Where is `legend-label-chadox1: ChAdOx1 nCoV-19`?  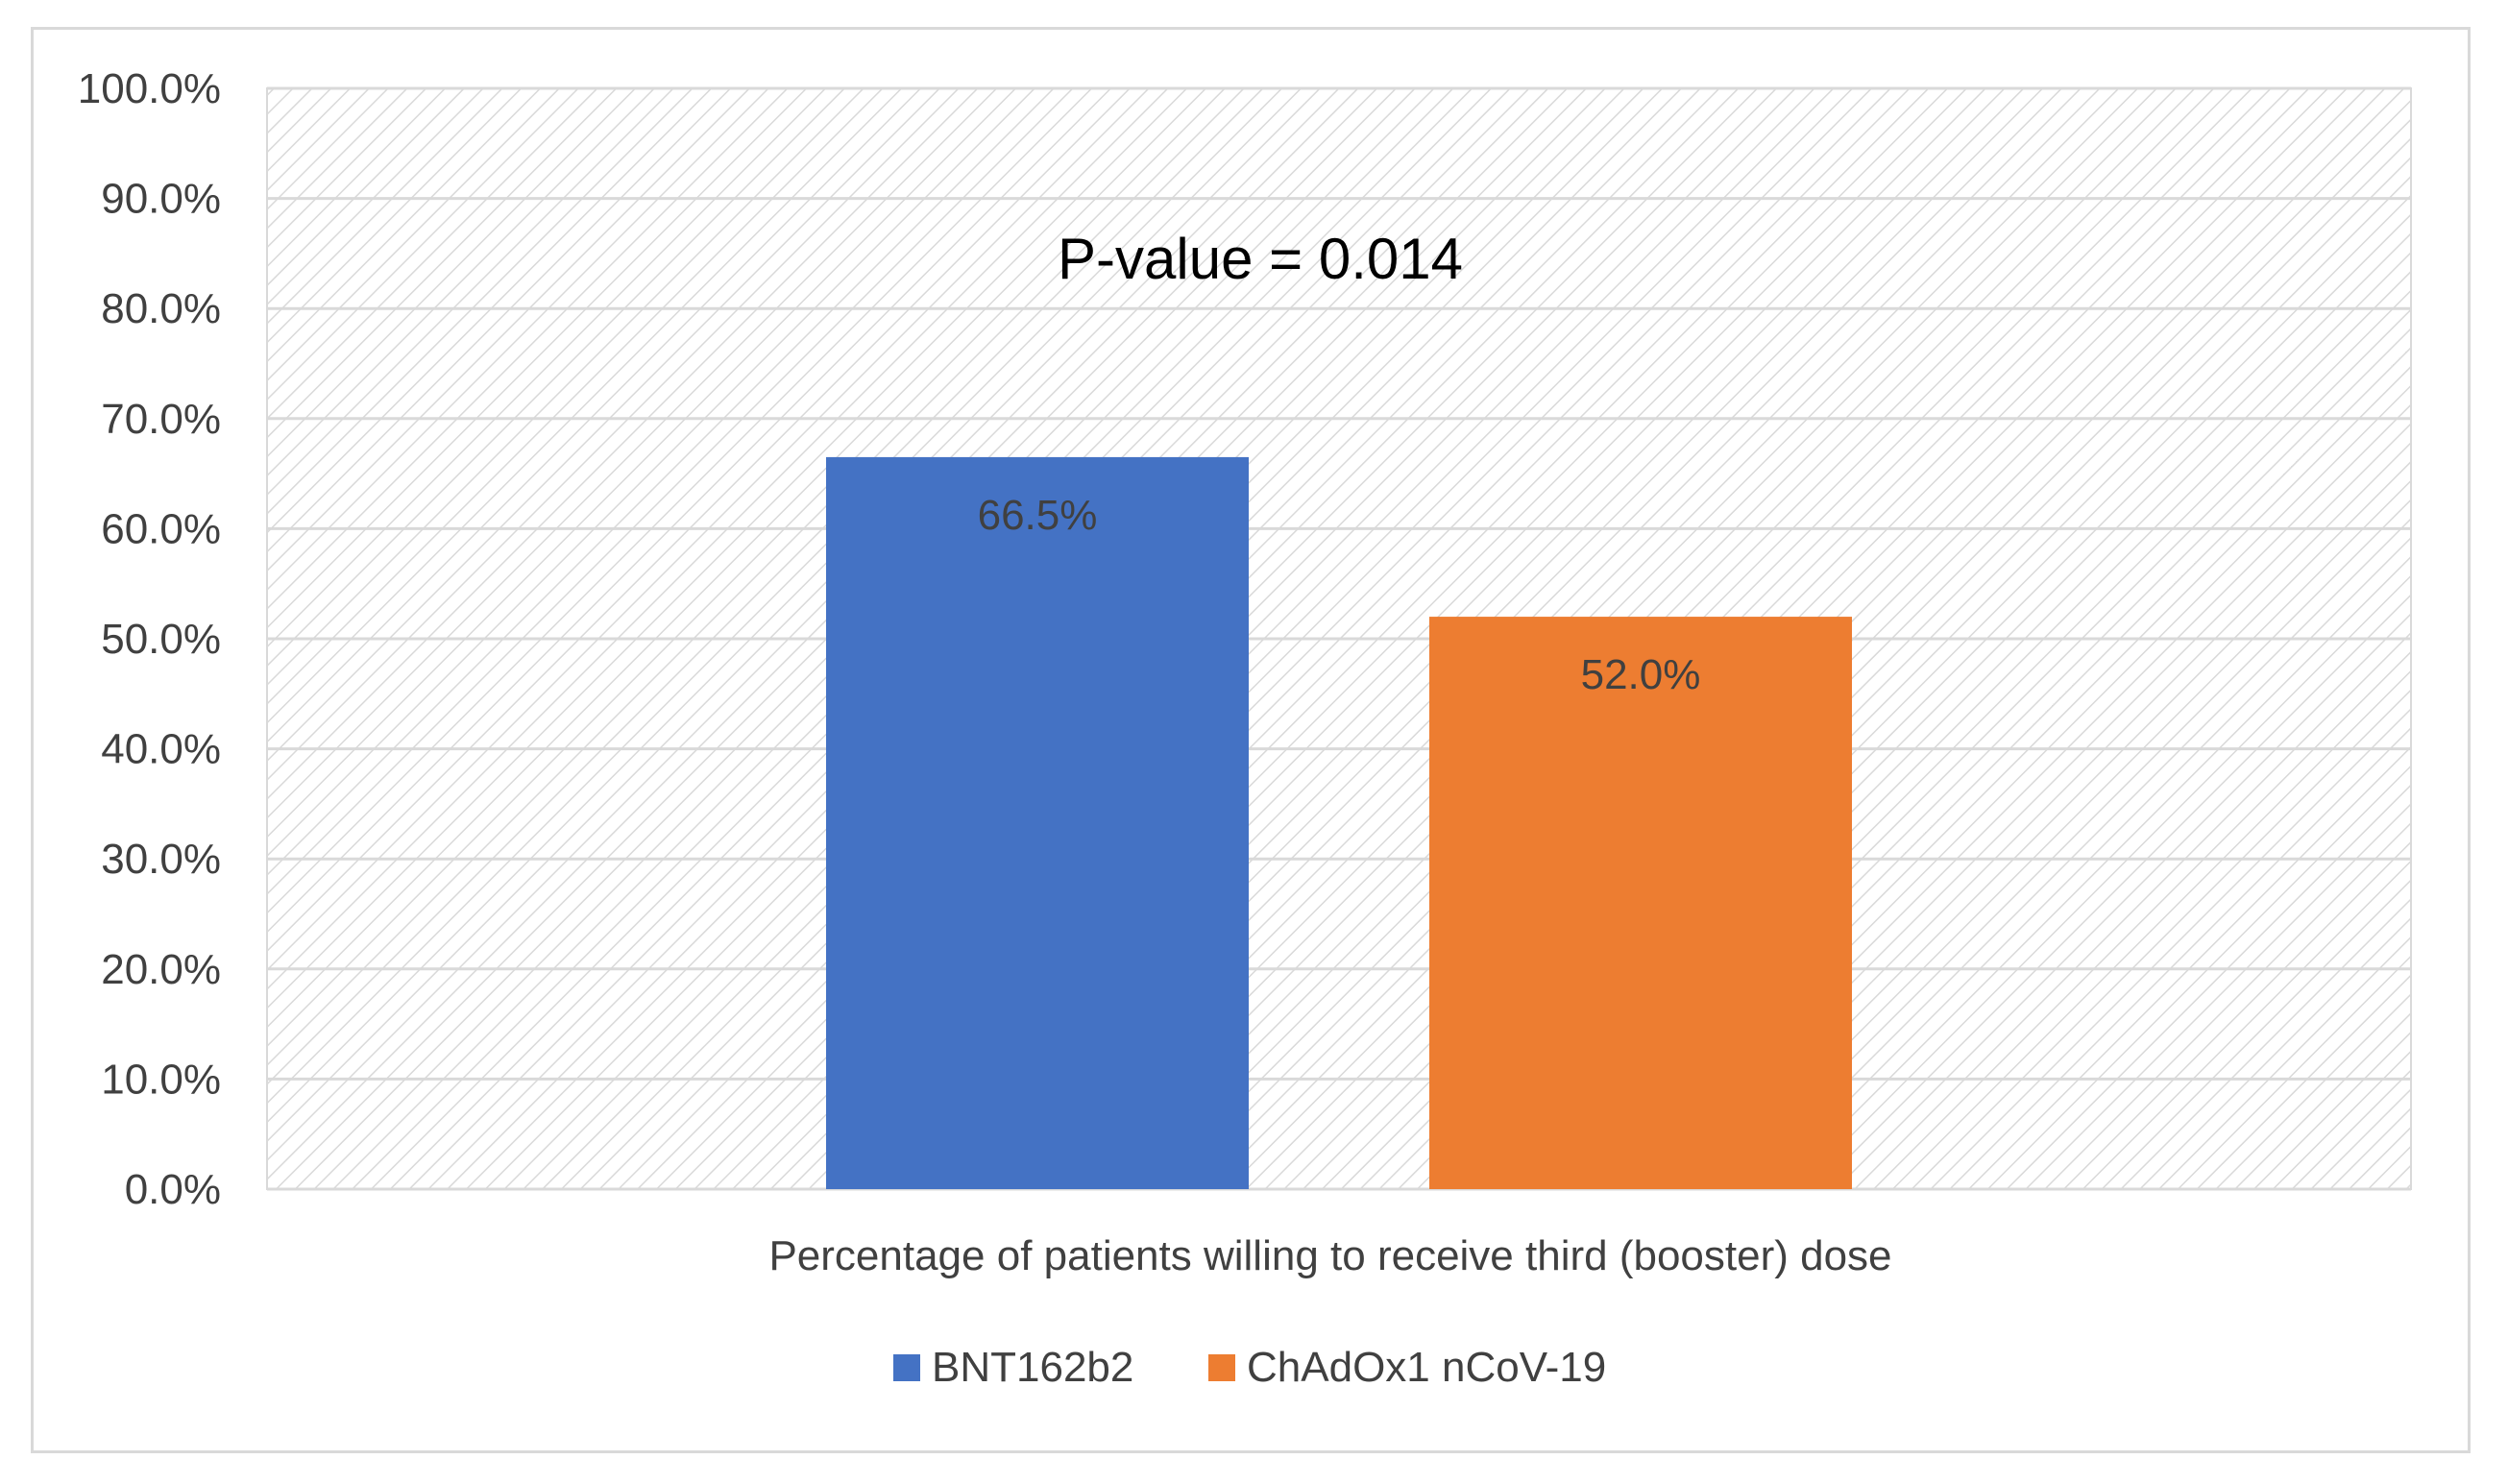 legend-label-chadox1: ChAdOx1 nCoV-19 is located at coordinates (1426, 1367).